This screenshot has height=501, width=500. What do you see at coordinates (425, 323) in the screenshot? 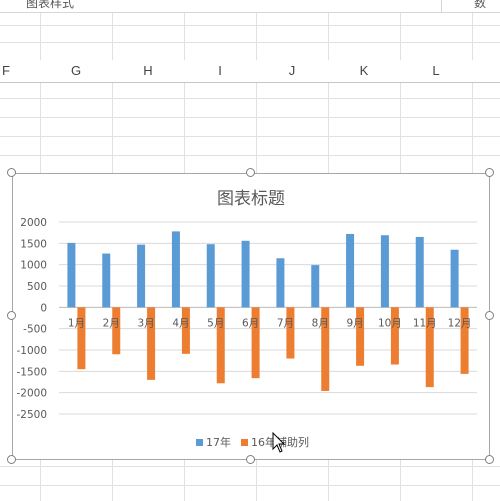
I see `category-label: 11月` at bounding box center [425, 323].